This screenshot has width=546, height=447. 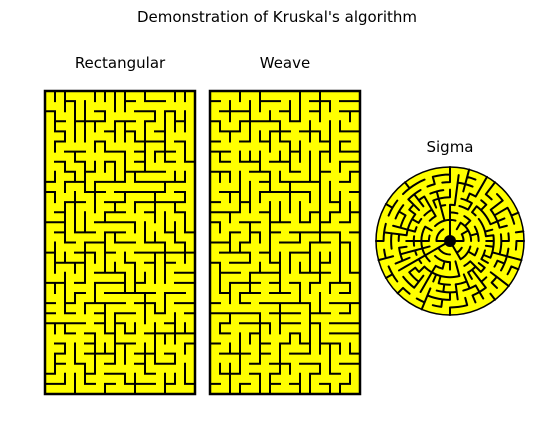 What do you see at coordinates (120, 63) in the screenshot?
I see `rectangular-title: Rectangular` at bounding box center [120, 63].